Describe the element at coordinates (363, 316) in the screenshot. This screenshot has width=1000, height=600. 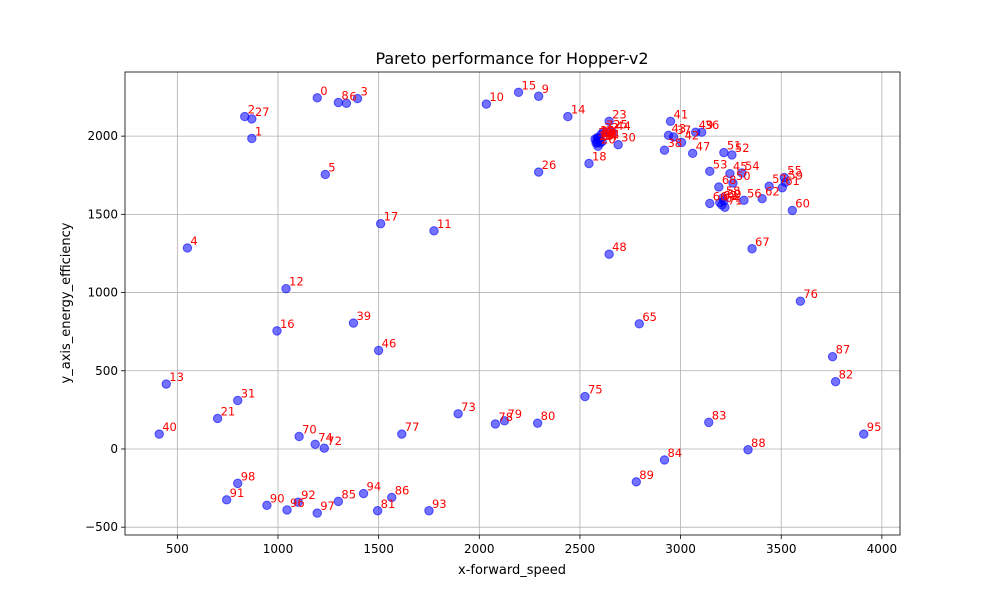
I see `point-label: 39` at that location.